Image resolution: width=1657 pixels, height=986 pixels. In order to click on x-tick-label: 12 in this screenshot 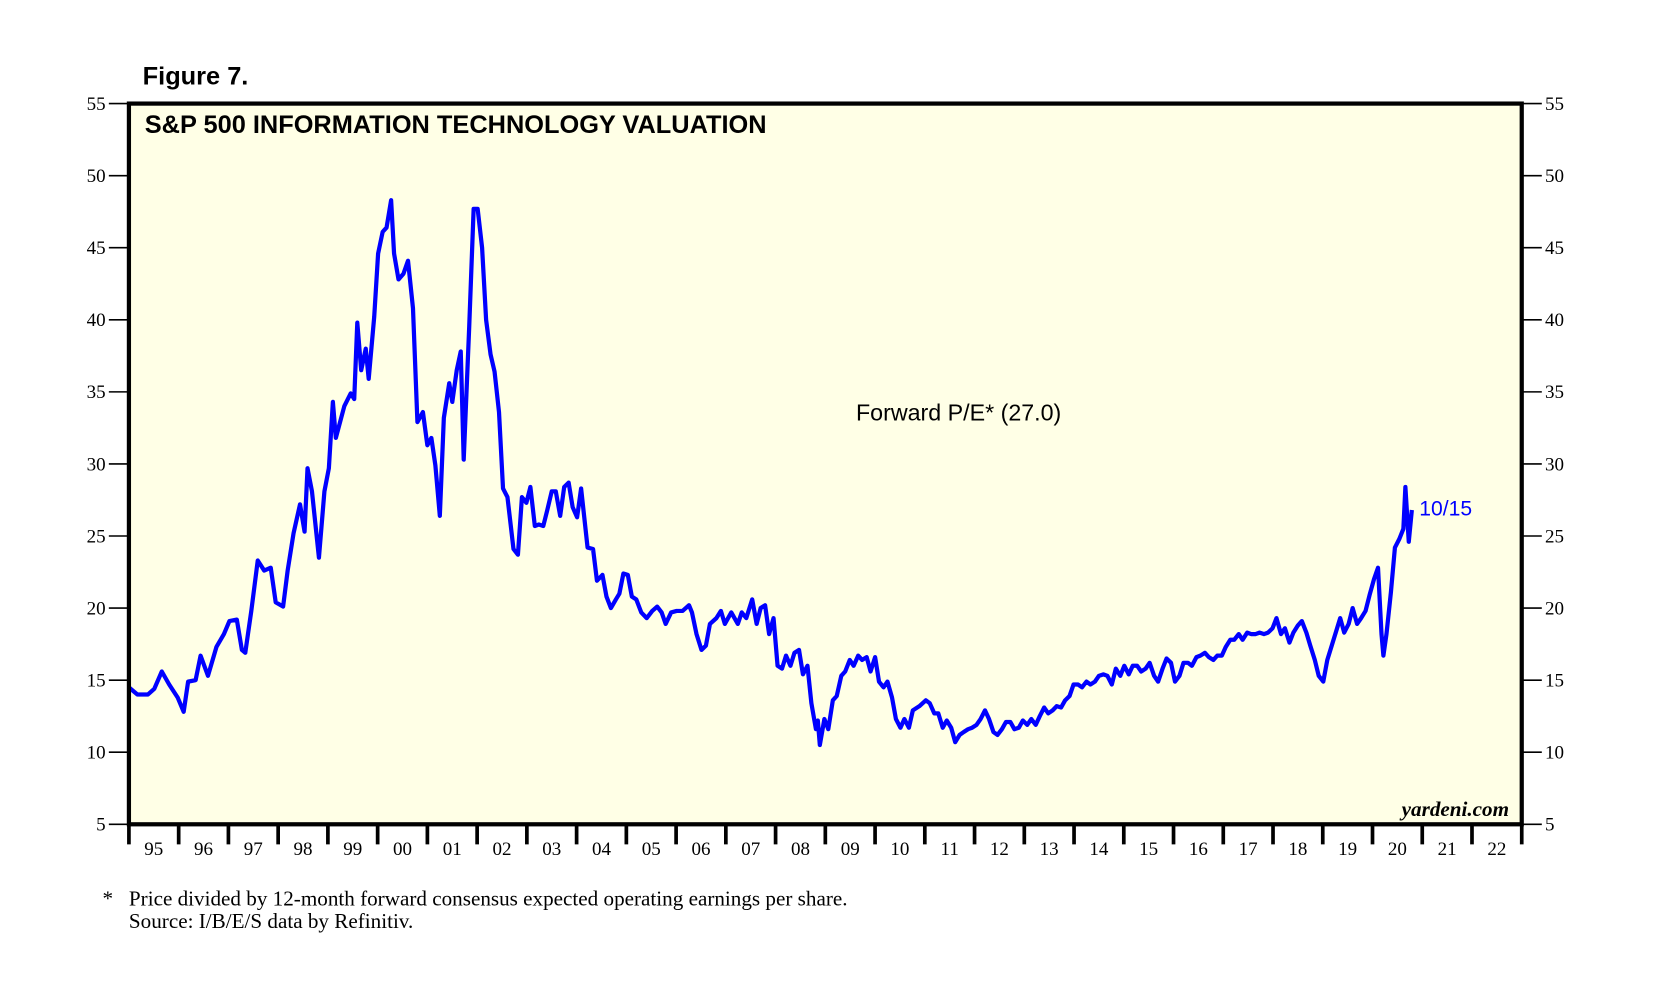, I will do `click(999, 849)`.